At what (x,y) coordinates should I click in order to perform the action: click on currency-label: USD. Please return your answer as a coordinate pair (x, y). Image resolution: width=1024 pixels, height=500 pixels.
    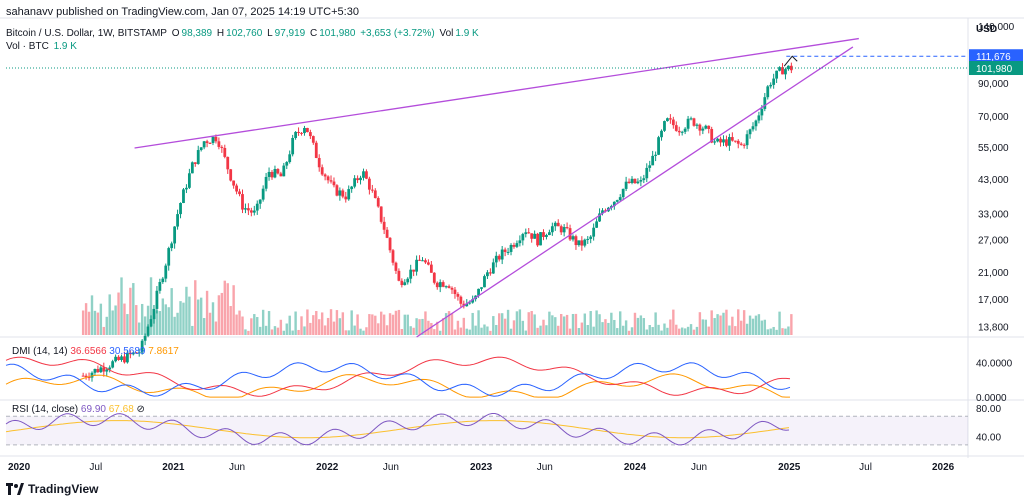
    Looking at the image, I should click on (987, 29).